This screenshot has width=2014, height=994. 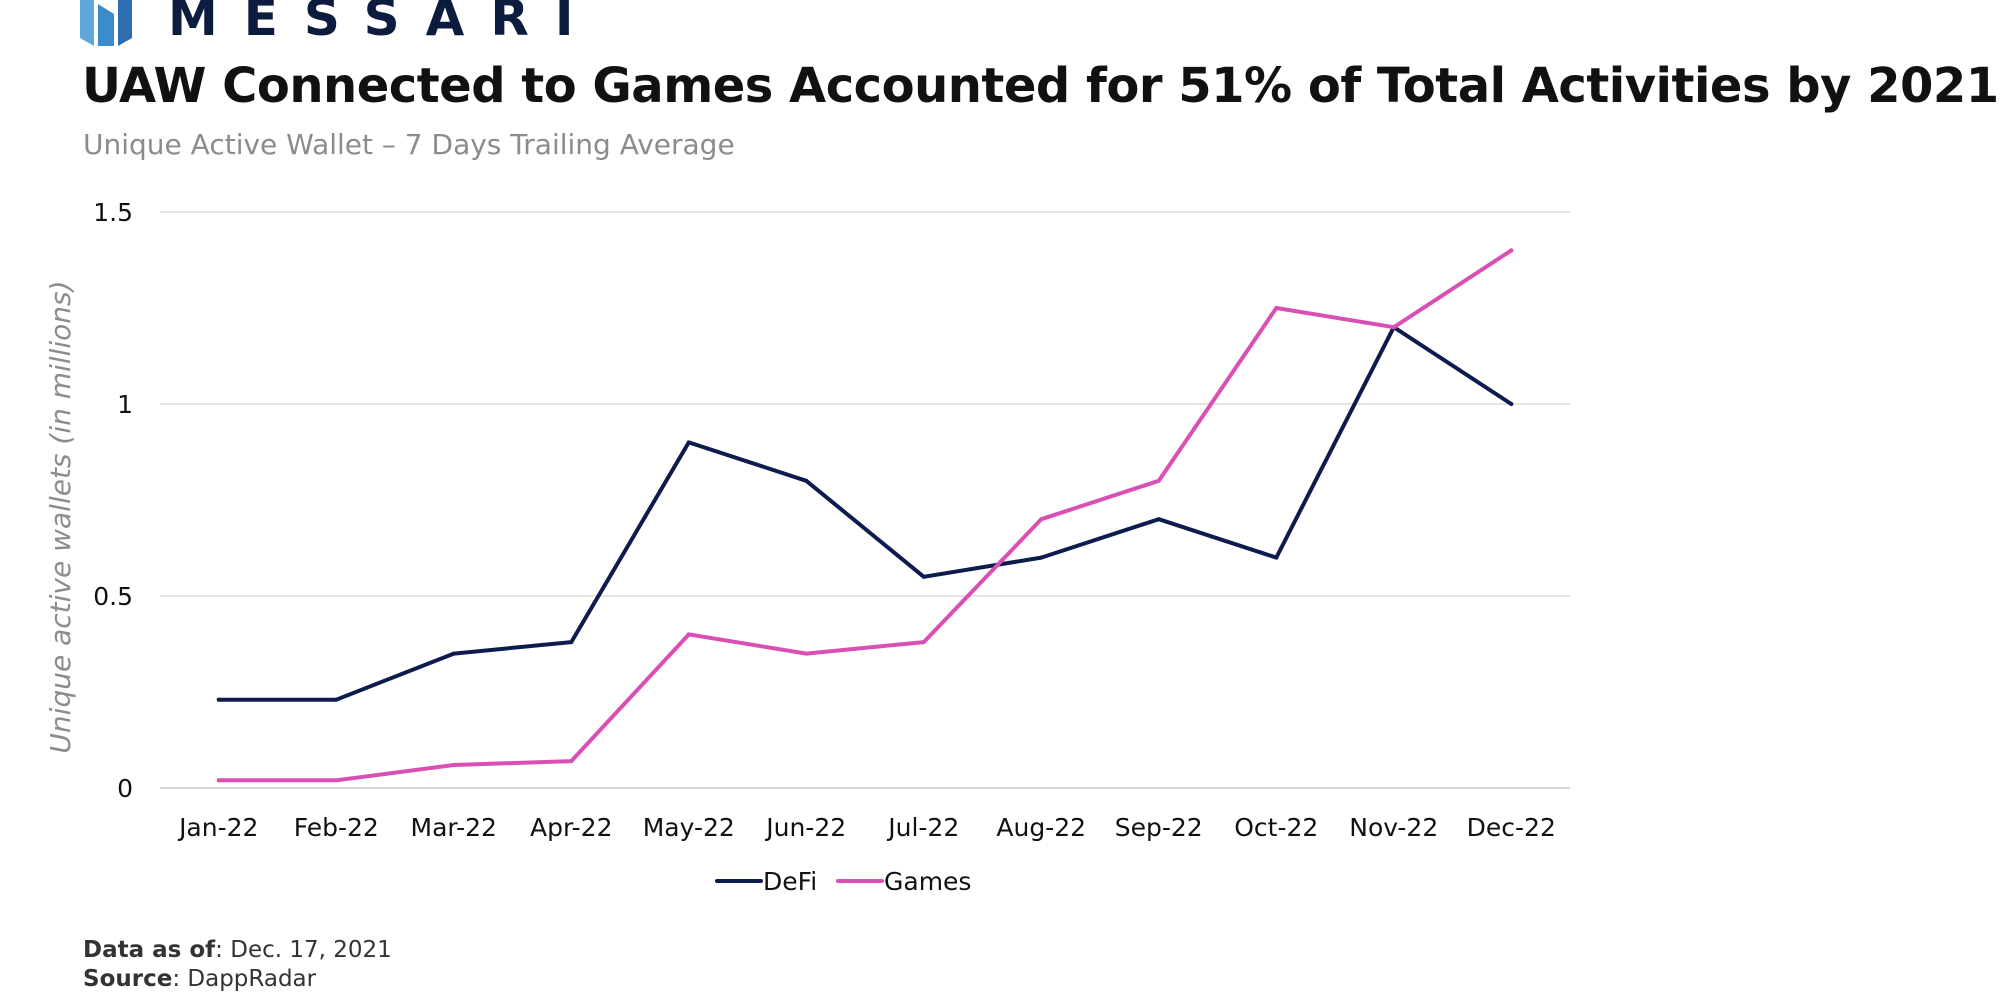 I want to click on x-tick-label: Oct-22, so click(x=1276, y=827).